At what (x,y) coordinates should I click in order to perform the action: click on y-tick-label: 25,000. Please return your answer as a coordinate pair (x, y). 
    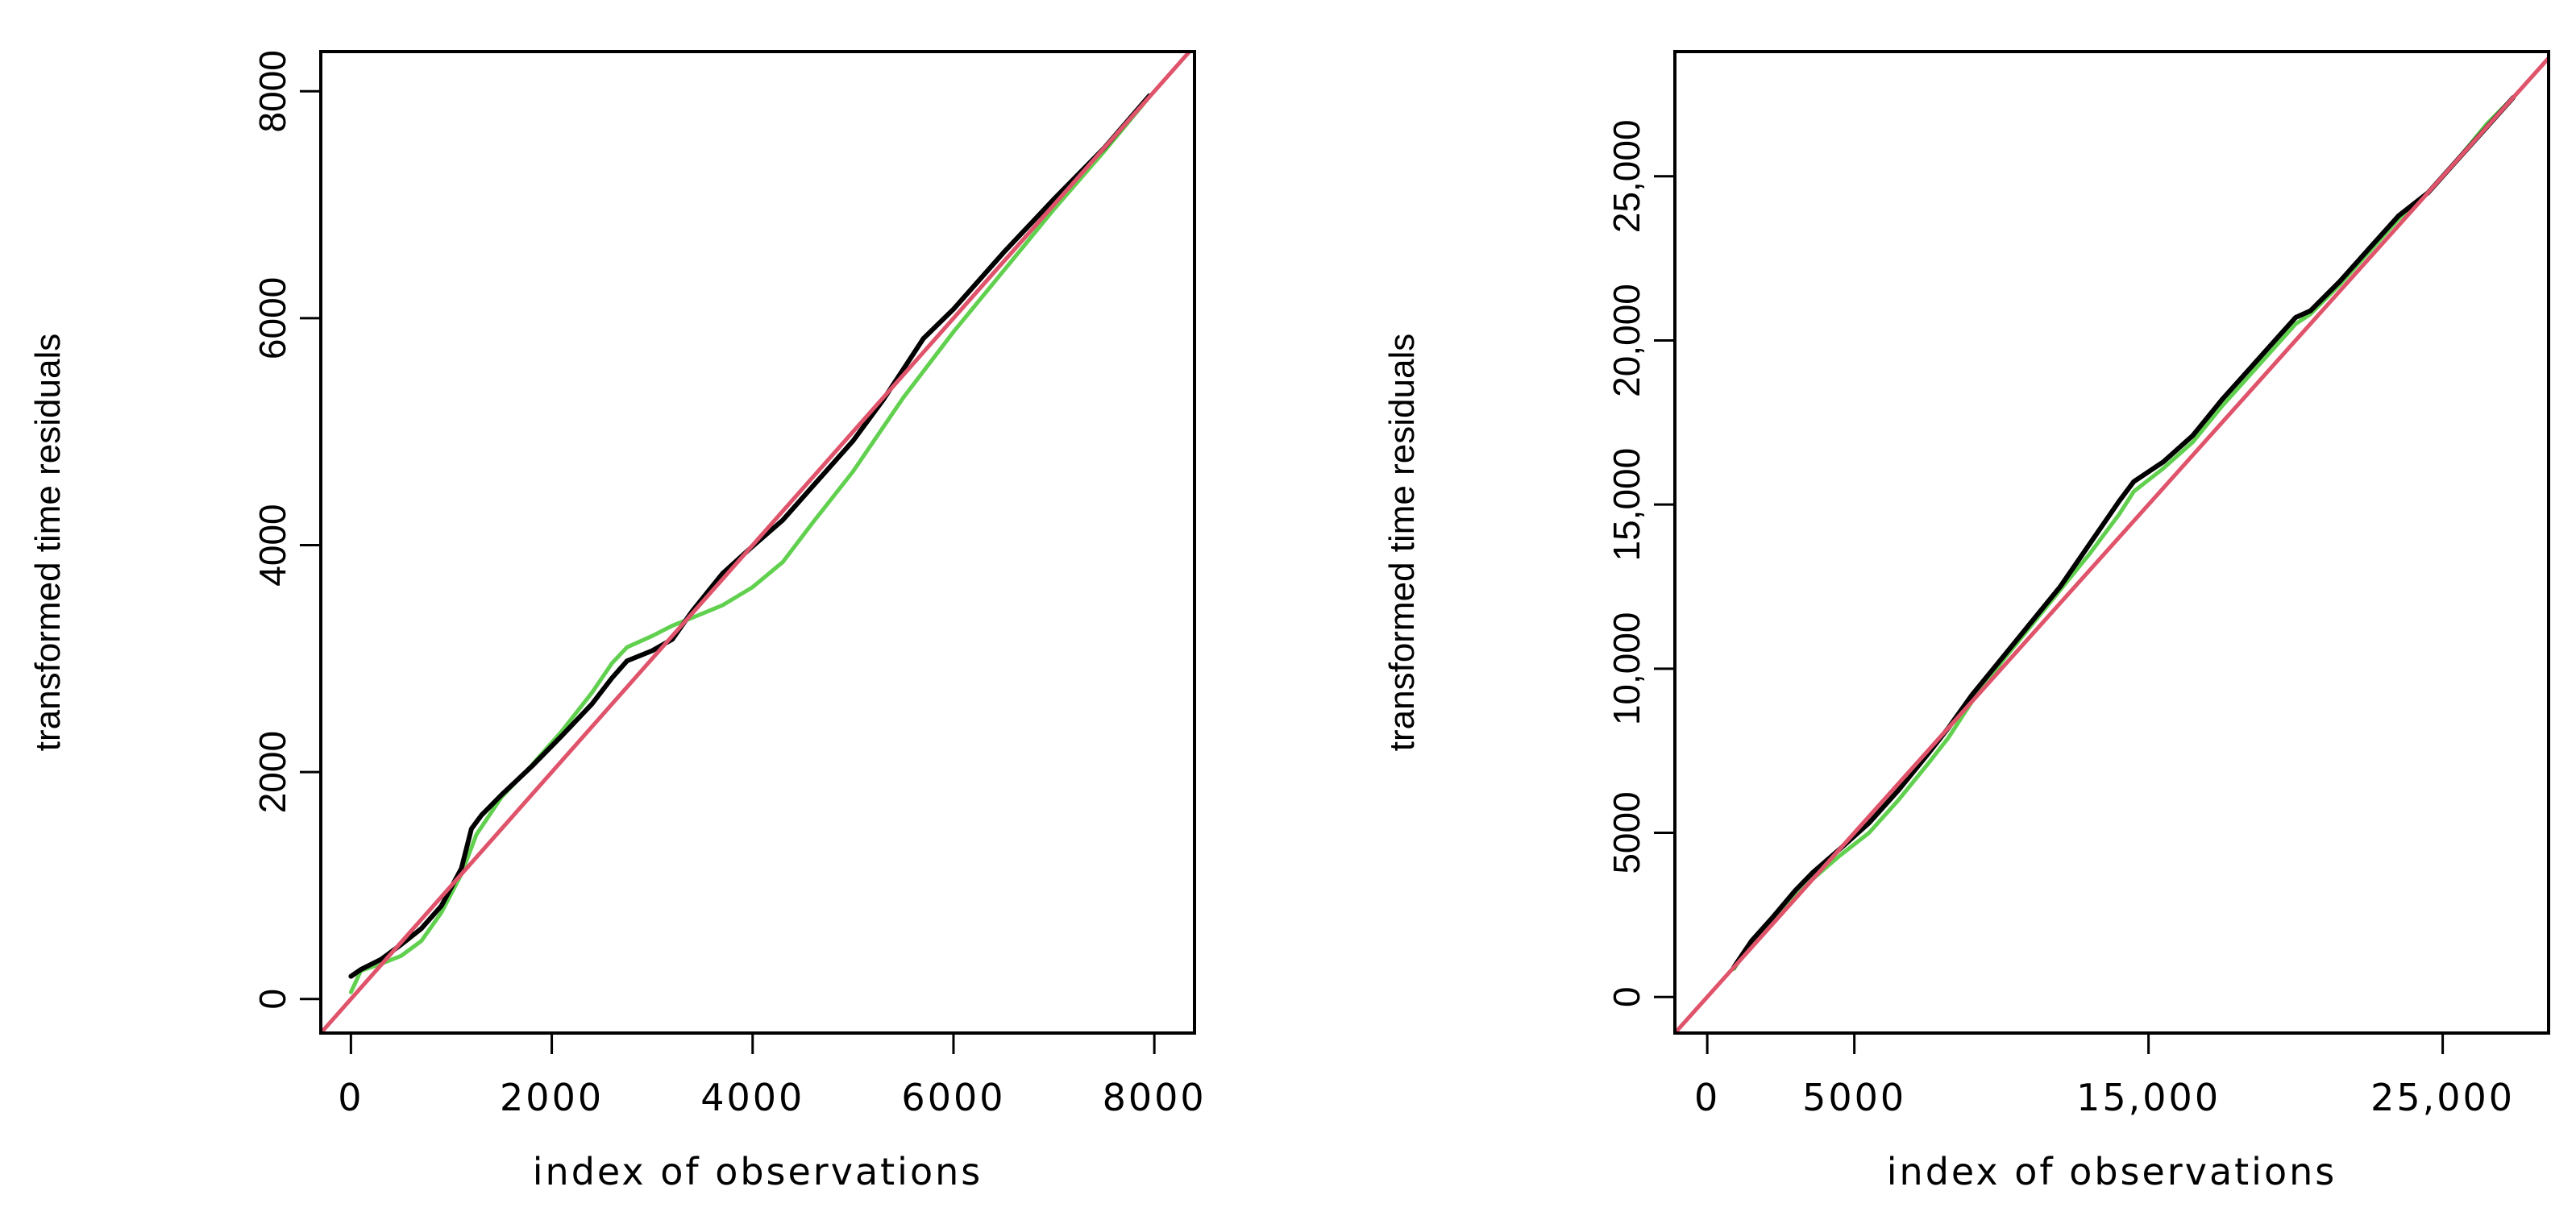
    Looking at the image, I should click on (1626, 176).